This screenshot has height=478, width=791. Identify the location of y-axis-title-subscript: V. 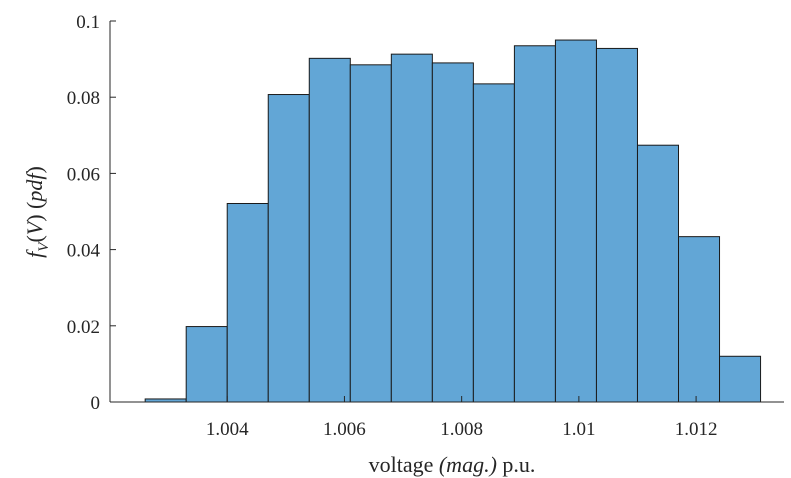
(44, 246).